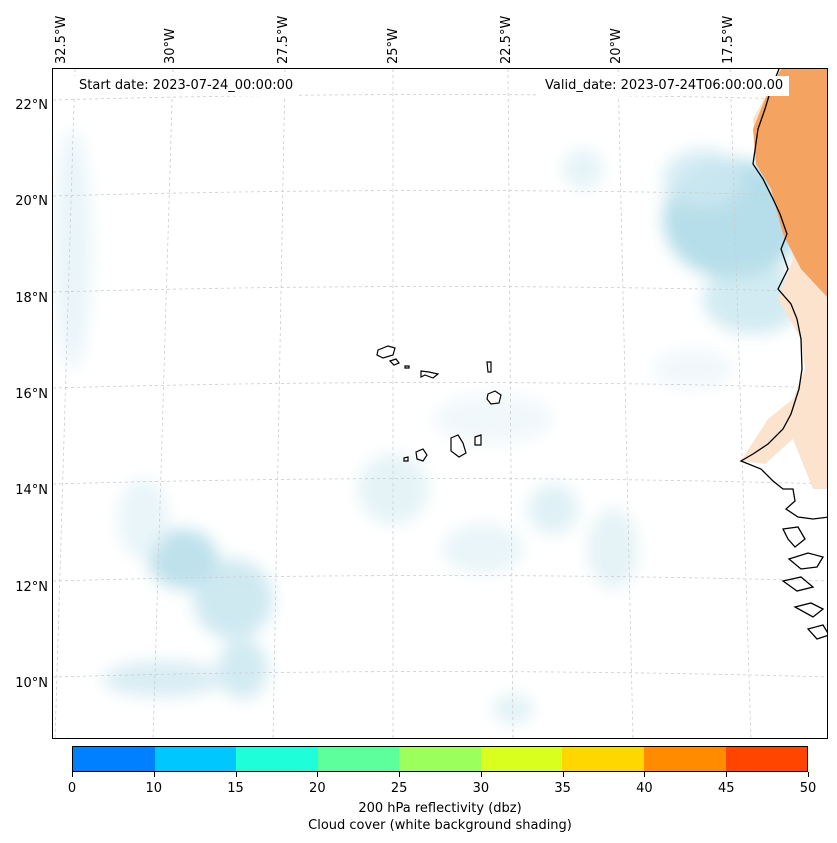  What do you see at coordinates (31, 201) in the screenshot?
I see `lat-label-20n: 20°N` at bounding box center [31, 201].